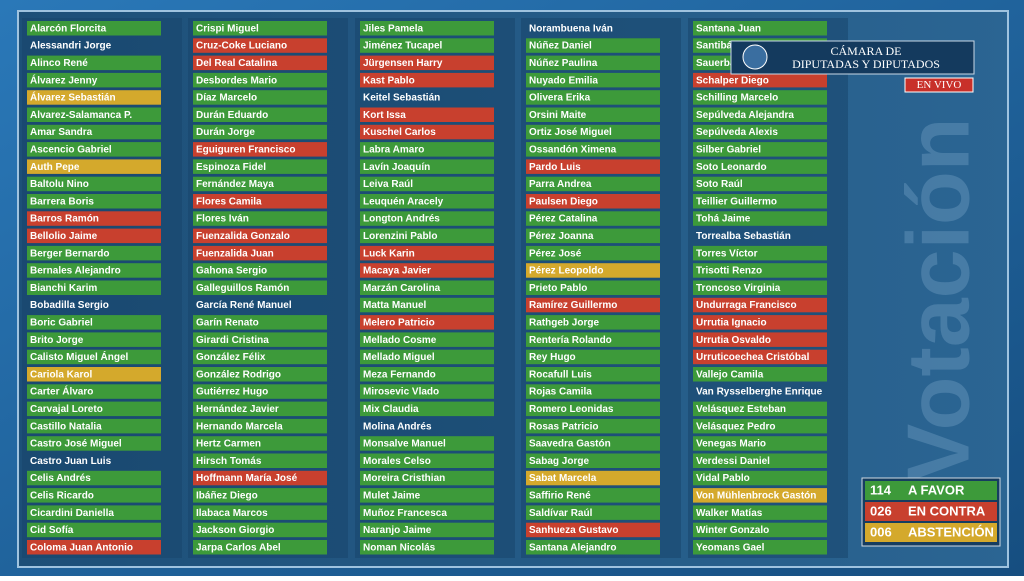 The image size is (1024, 581). I want to click on member-name: Flores Iván, so click(222, 219).